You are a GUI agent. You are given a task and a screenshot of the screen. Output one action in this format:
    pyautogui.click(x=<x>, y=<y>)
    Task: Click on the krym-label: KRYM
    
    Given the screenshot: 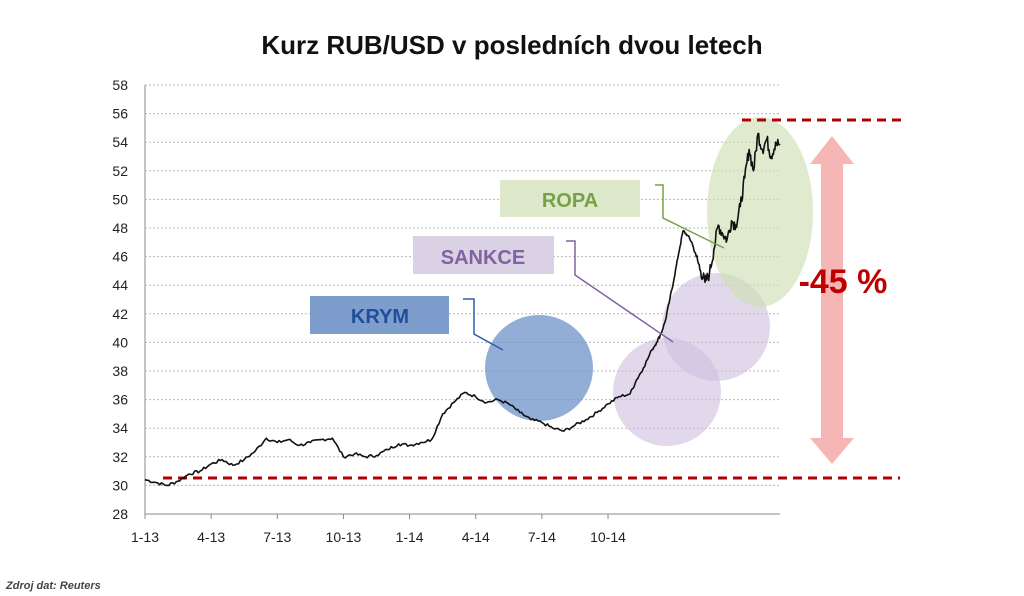 What is the action you would take?
    pyautogui.click(x=380, y=317)
    